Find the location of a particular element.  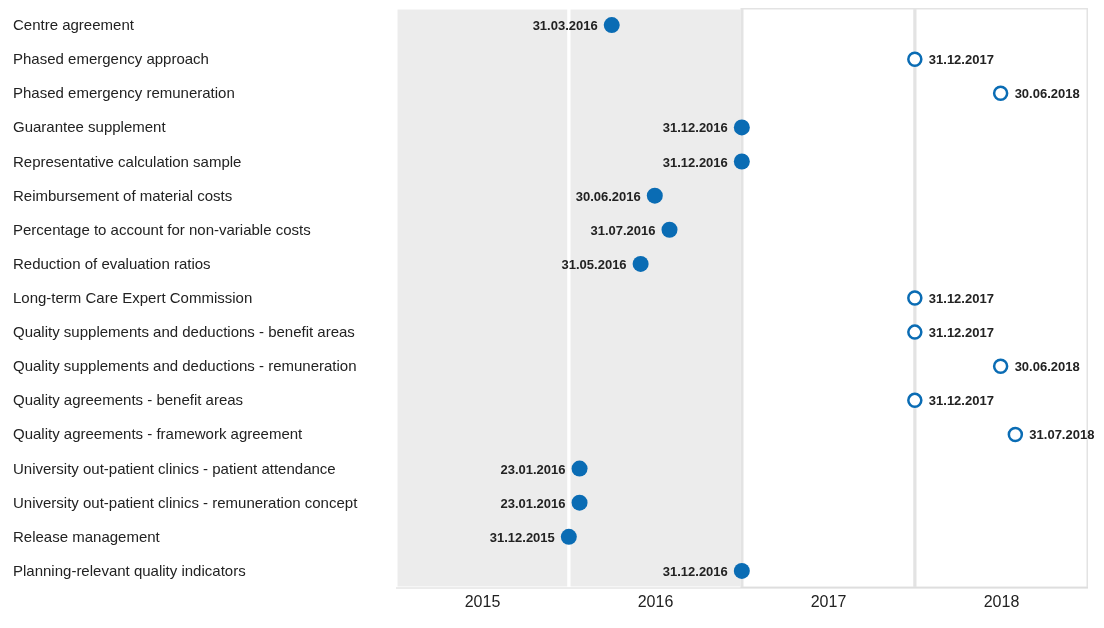

y-tick-label: Quality agreements - framework agreement is located at coordinates (158, 434).